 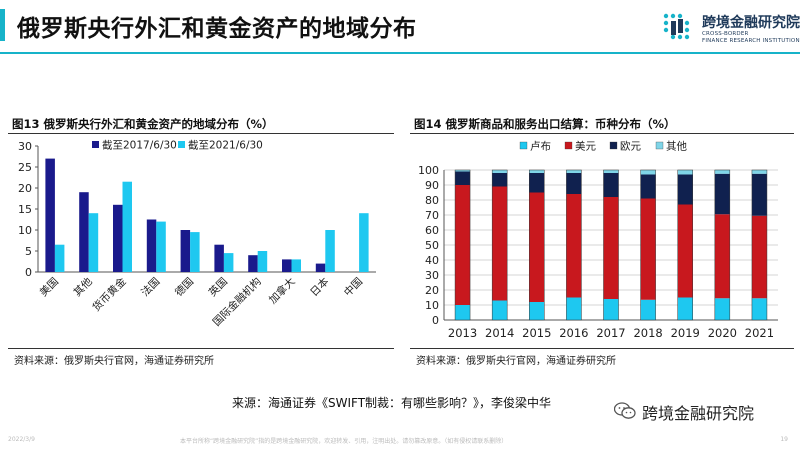 I want to click on legend-label: 欧元, so click(x=630, y=147).